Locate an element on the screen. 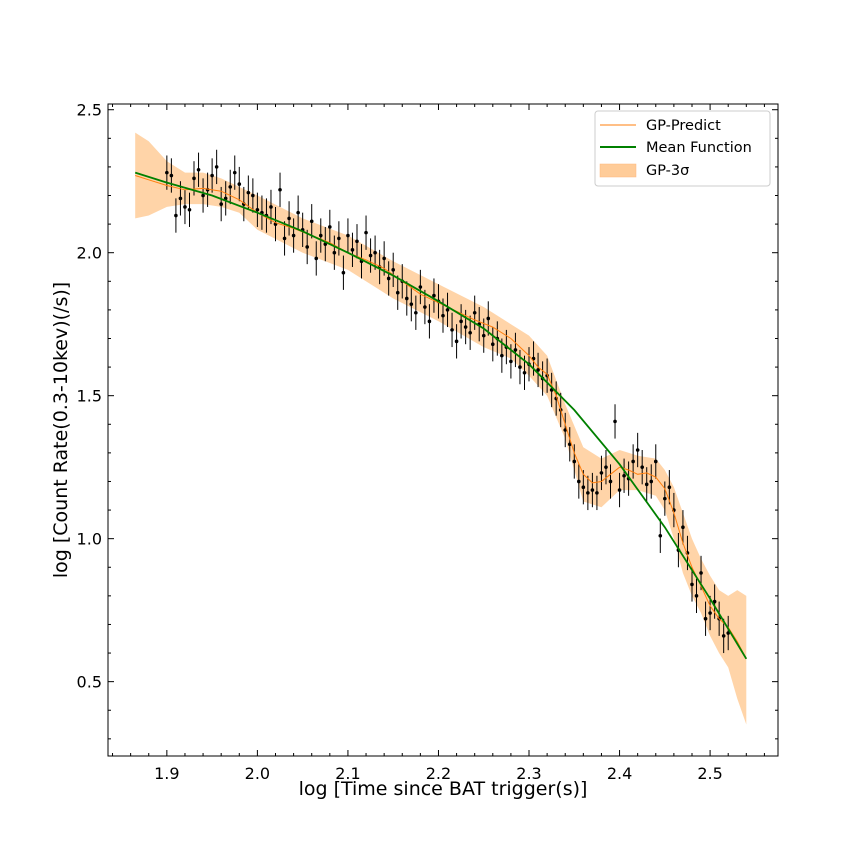  legend-gp-band-label: GP-3σ is located at coordinates (667, 171).